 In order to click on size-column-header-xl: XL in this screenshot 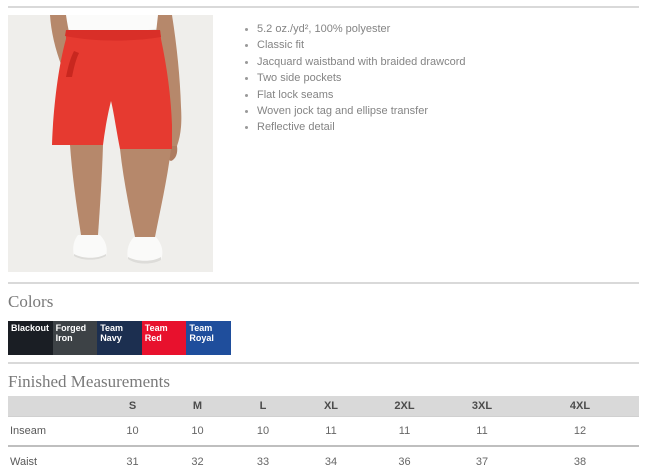, I will do `click(331, 406)`.